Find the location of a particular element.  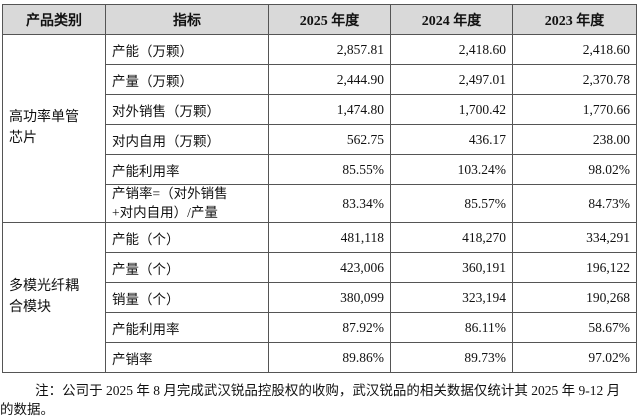

metric-cell: 产量（万颗） is located at coordinates (187, 79).